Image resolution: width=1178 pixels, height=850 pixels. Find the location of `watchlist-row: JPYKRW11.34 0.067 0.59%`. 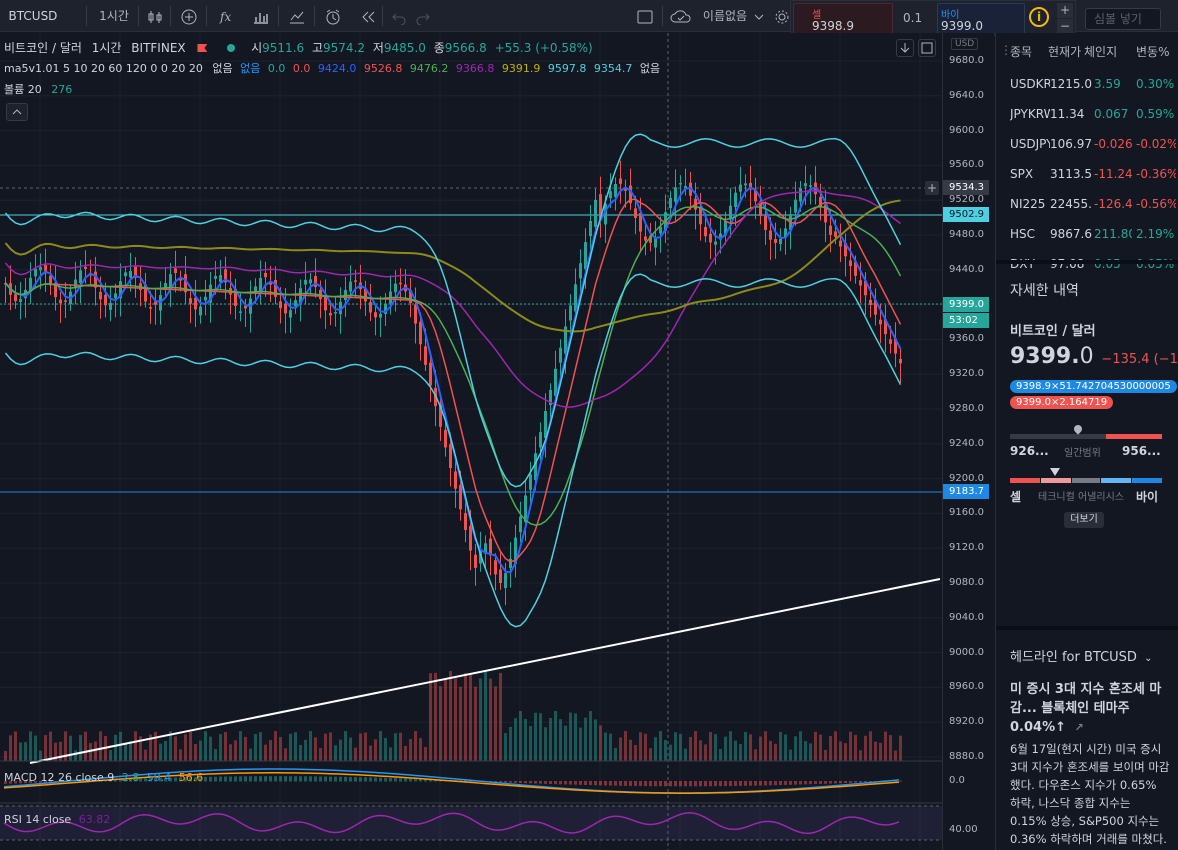

watchlist-row: JPYKRW11.34 0.067 0.59% is located at coordinates (1087, 114).